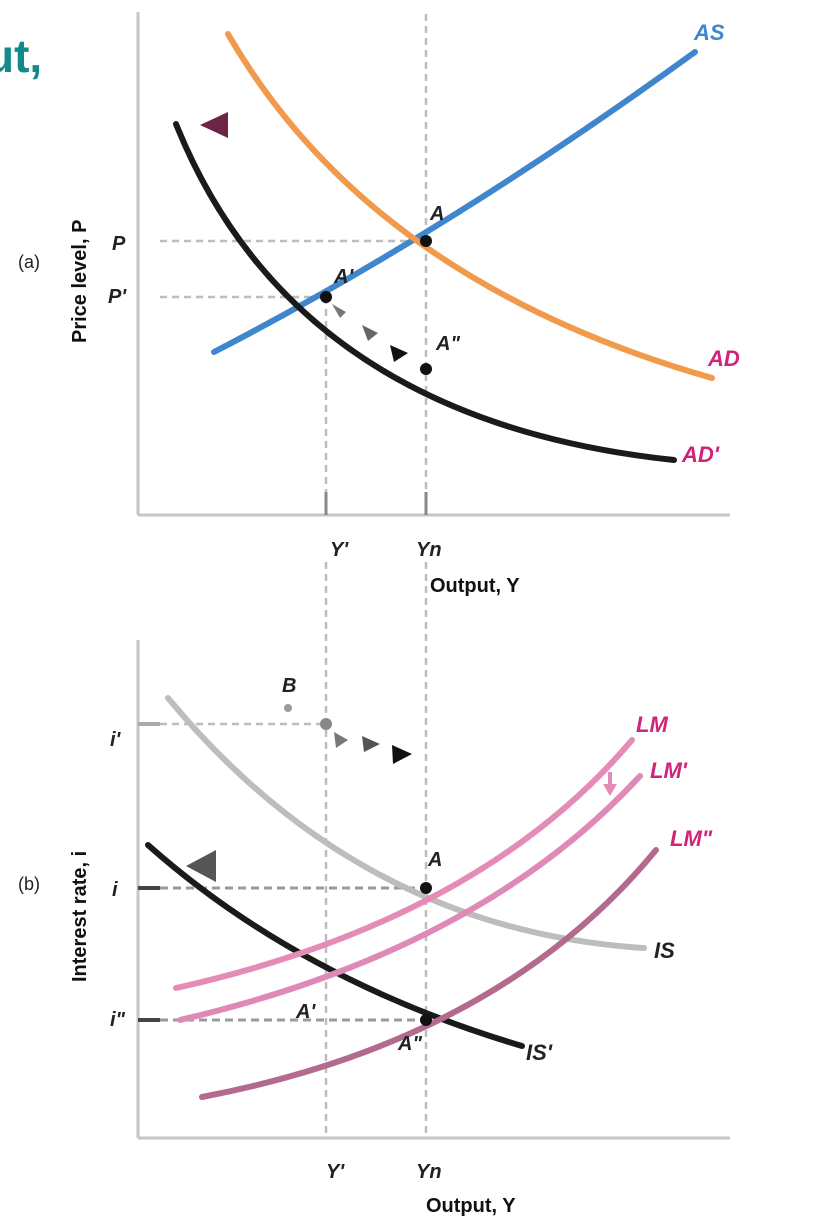 The image size is (814, 1220). What do you see at coordinates (610, 790) in the screenshot?
I see `lm-shift-arrow-head` at bounding box center [610, 790].